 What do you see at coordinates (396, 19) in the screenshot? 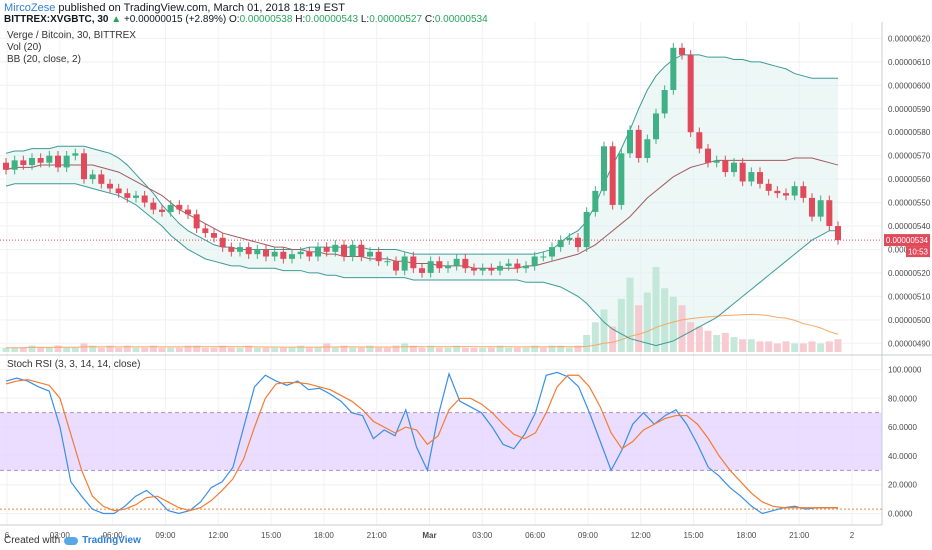
I see `low-value: 0.00000527` at bounding box center [396, 19].